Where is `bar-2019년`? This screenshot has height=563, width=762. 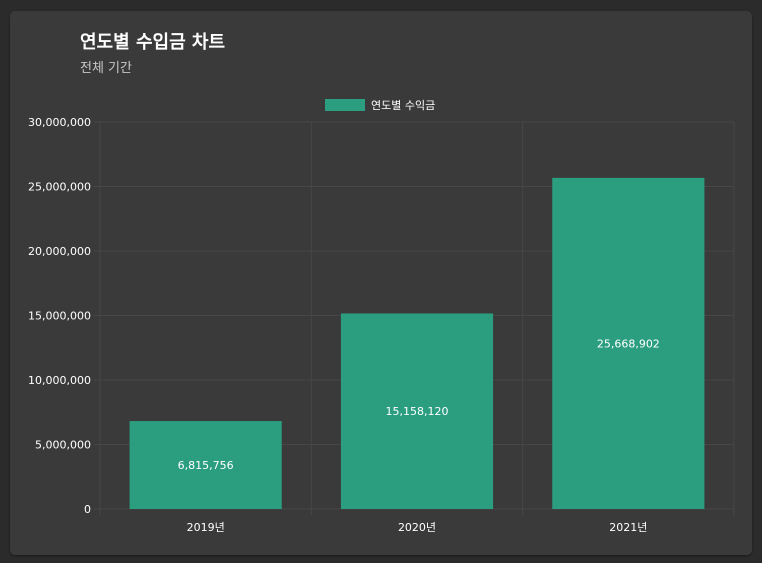 bar-2019년 is located at coordinates (205, 465).